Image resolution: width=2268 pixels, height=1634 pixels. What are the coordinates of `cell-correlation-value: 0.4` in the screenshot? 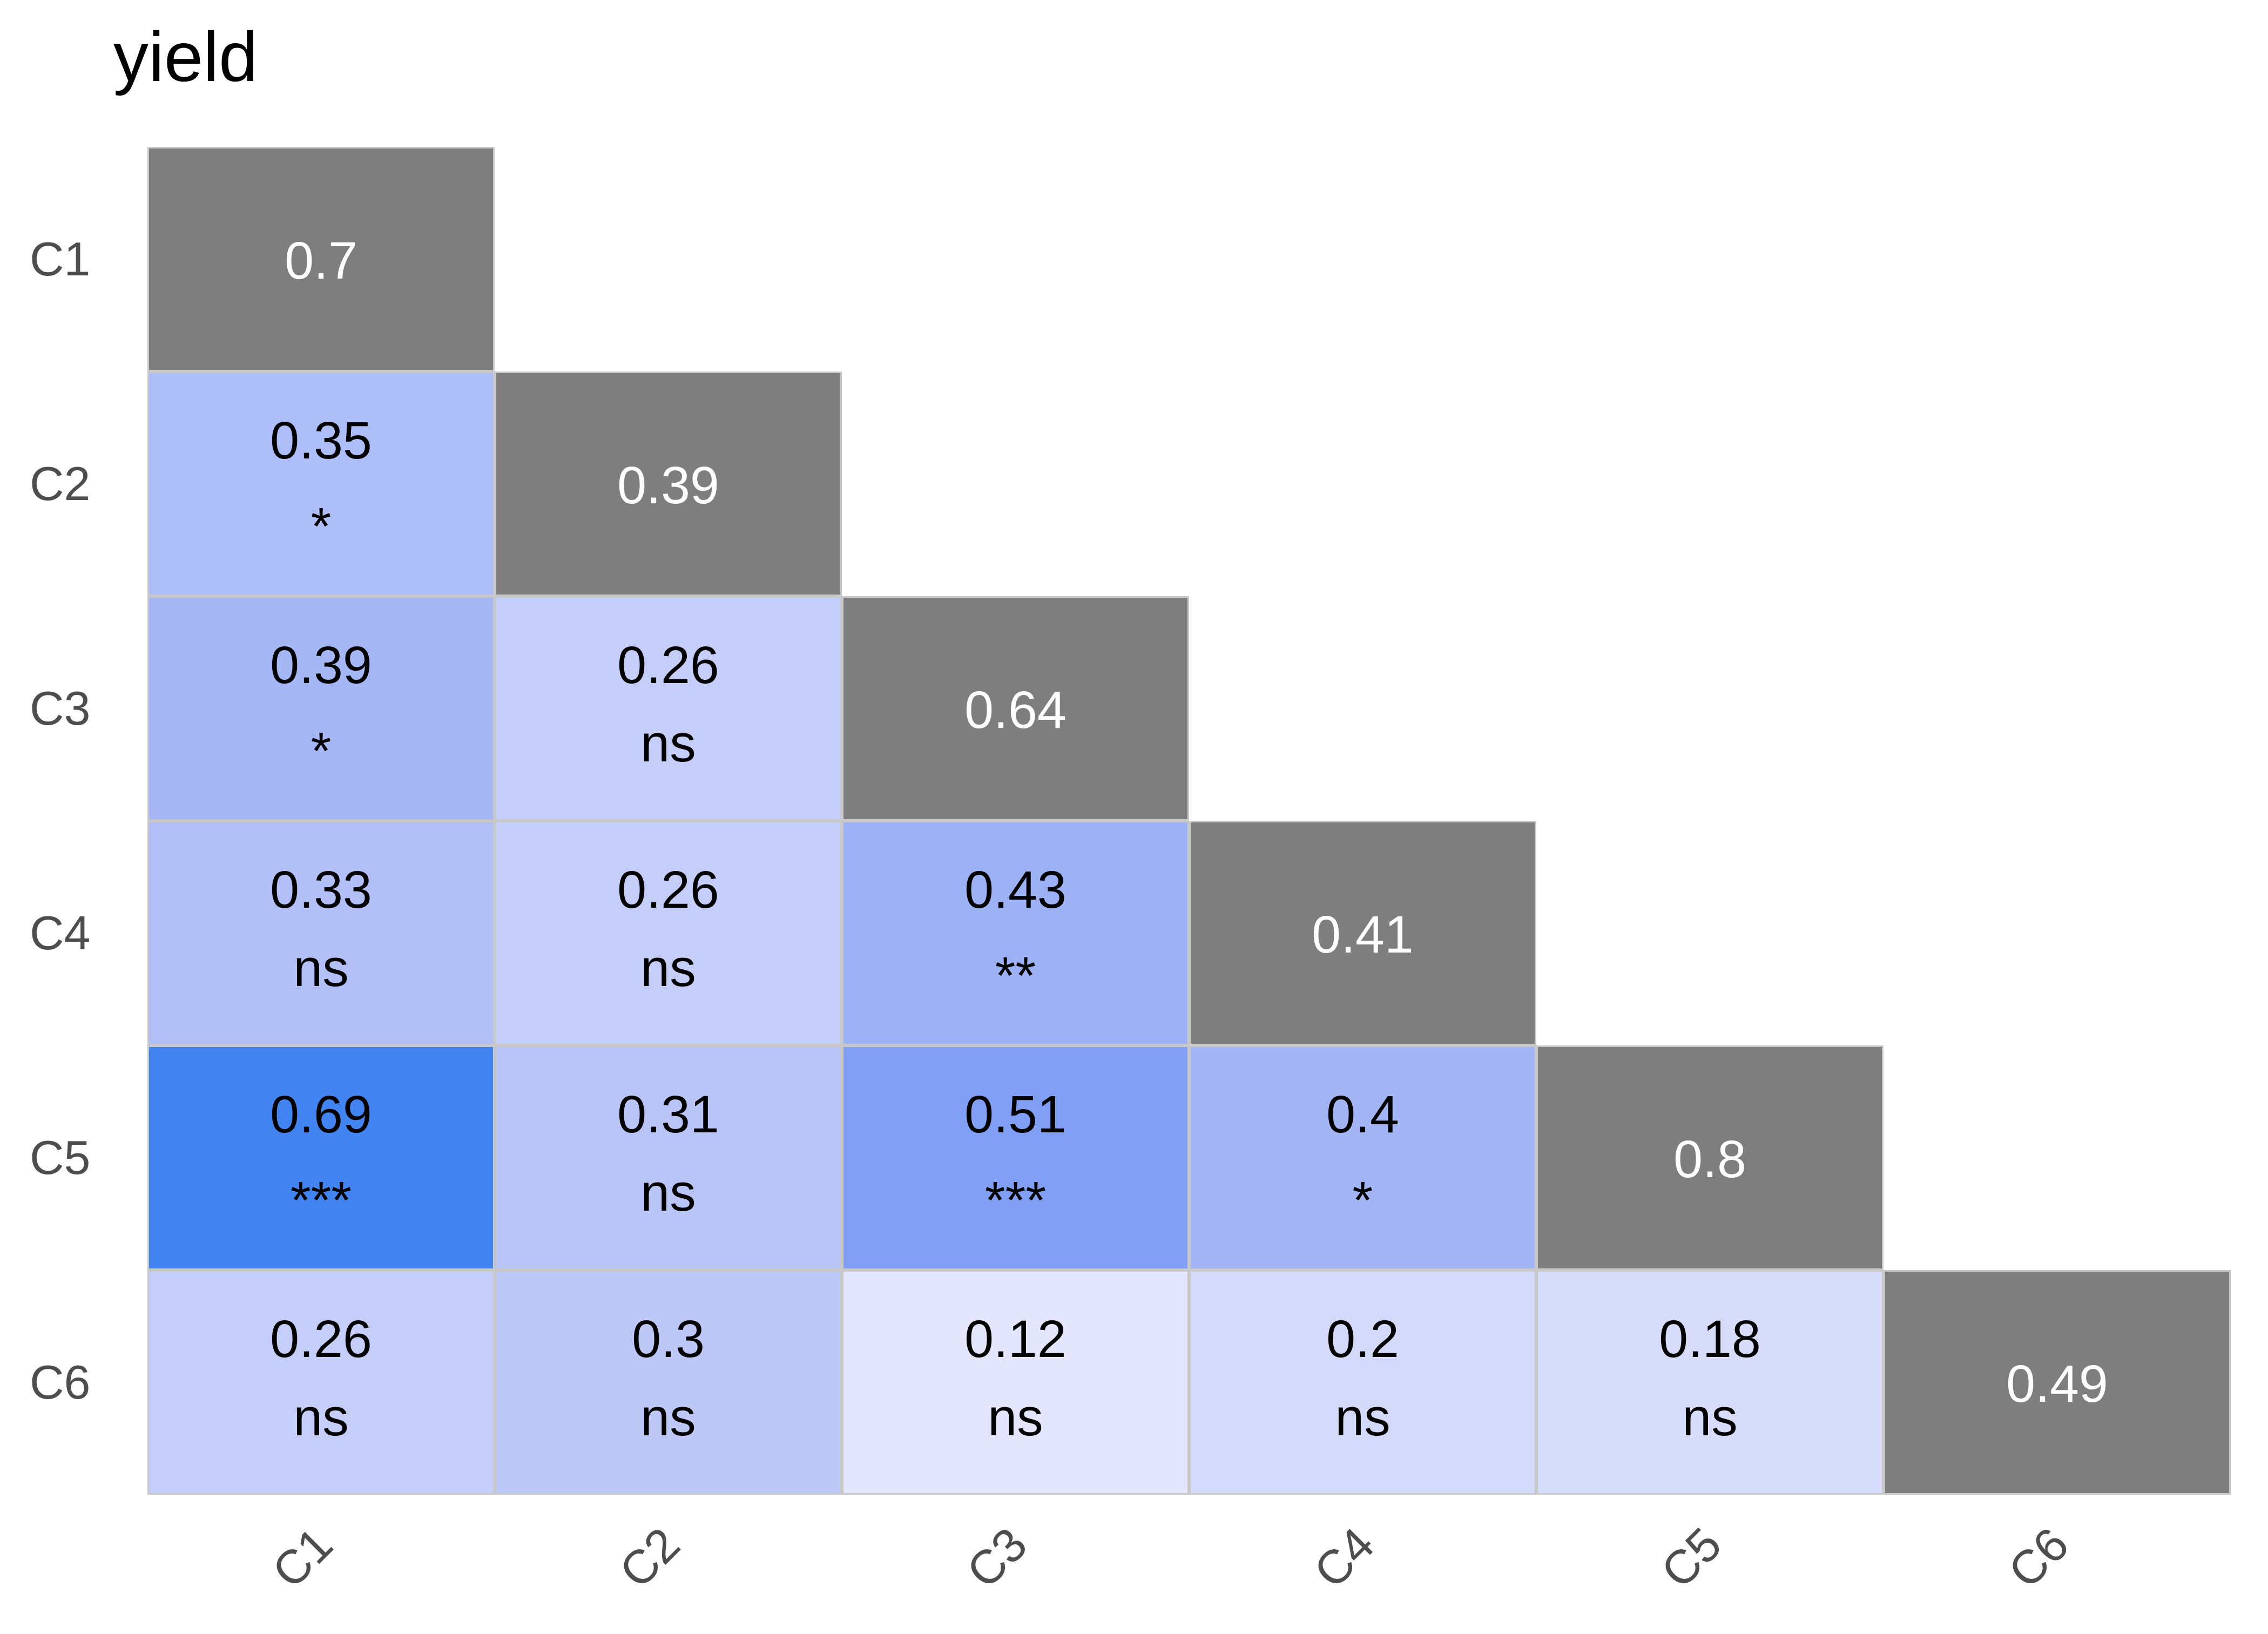 It's located at (1363, 1114).